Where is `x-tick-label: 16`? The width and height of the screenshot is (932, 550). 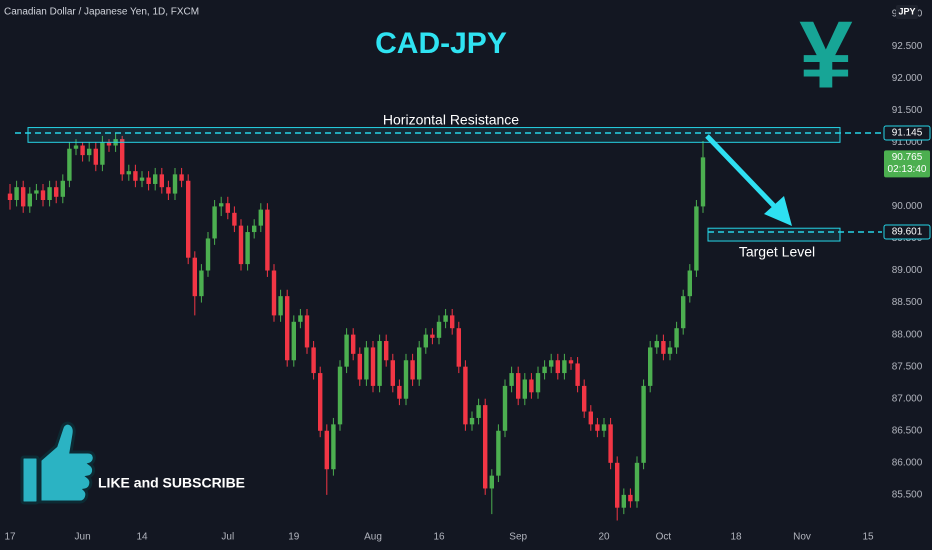 x-tick-label: 16 is located at coordinates (439, 537).